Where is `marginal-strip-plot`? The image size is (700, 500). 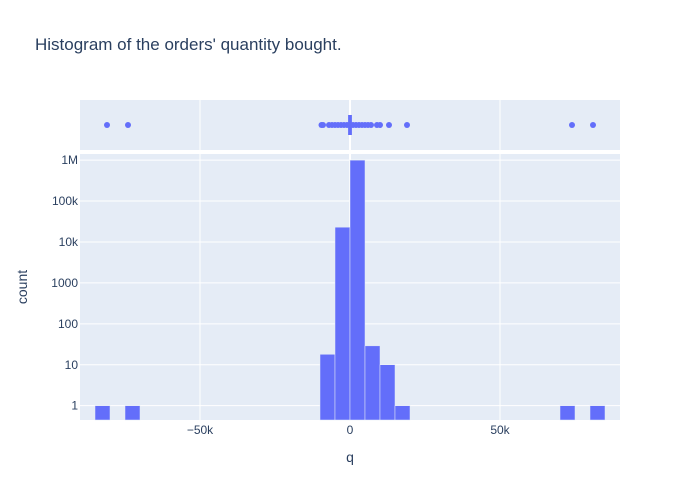 marginal-strip-plot is located at coordinates (350, 125).